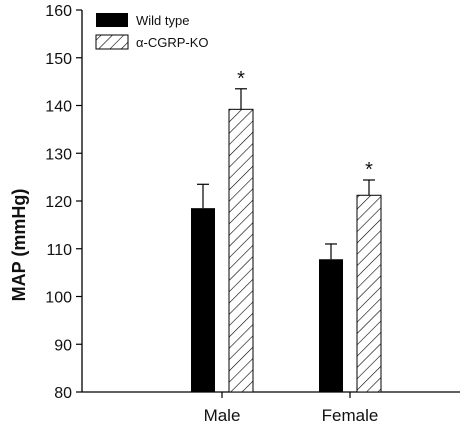 The width and height of the screenshot is (474, 430). Describe the element at coordinates (172, 42) in the screenshot. I see `legend-label-cgrp-ko: α-CGRP-KO` at that location.